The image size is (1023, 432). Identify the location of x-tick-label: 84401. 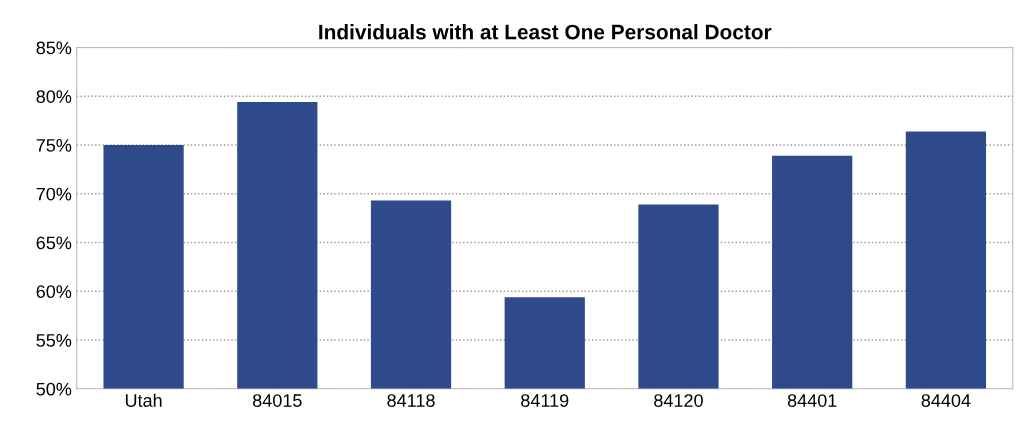
(812, 400).